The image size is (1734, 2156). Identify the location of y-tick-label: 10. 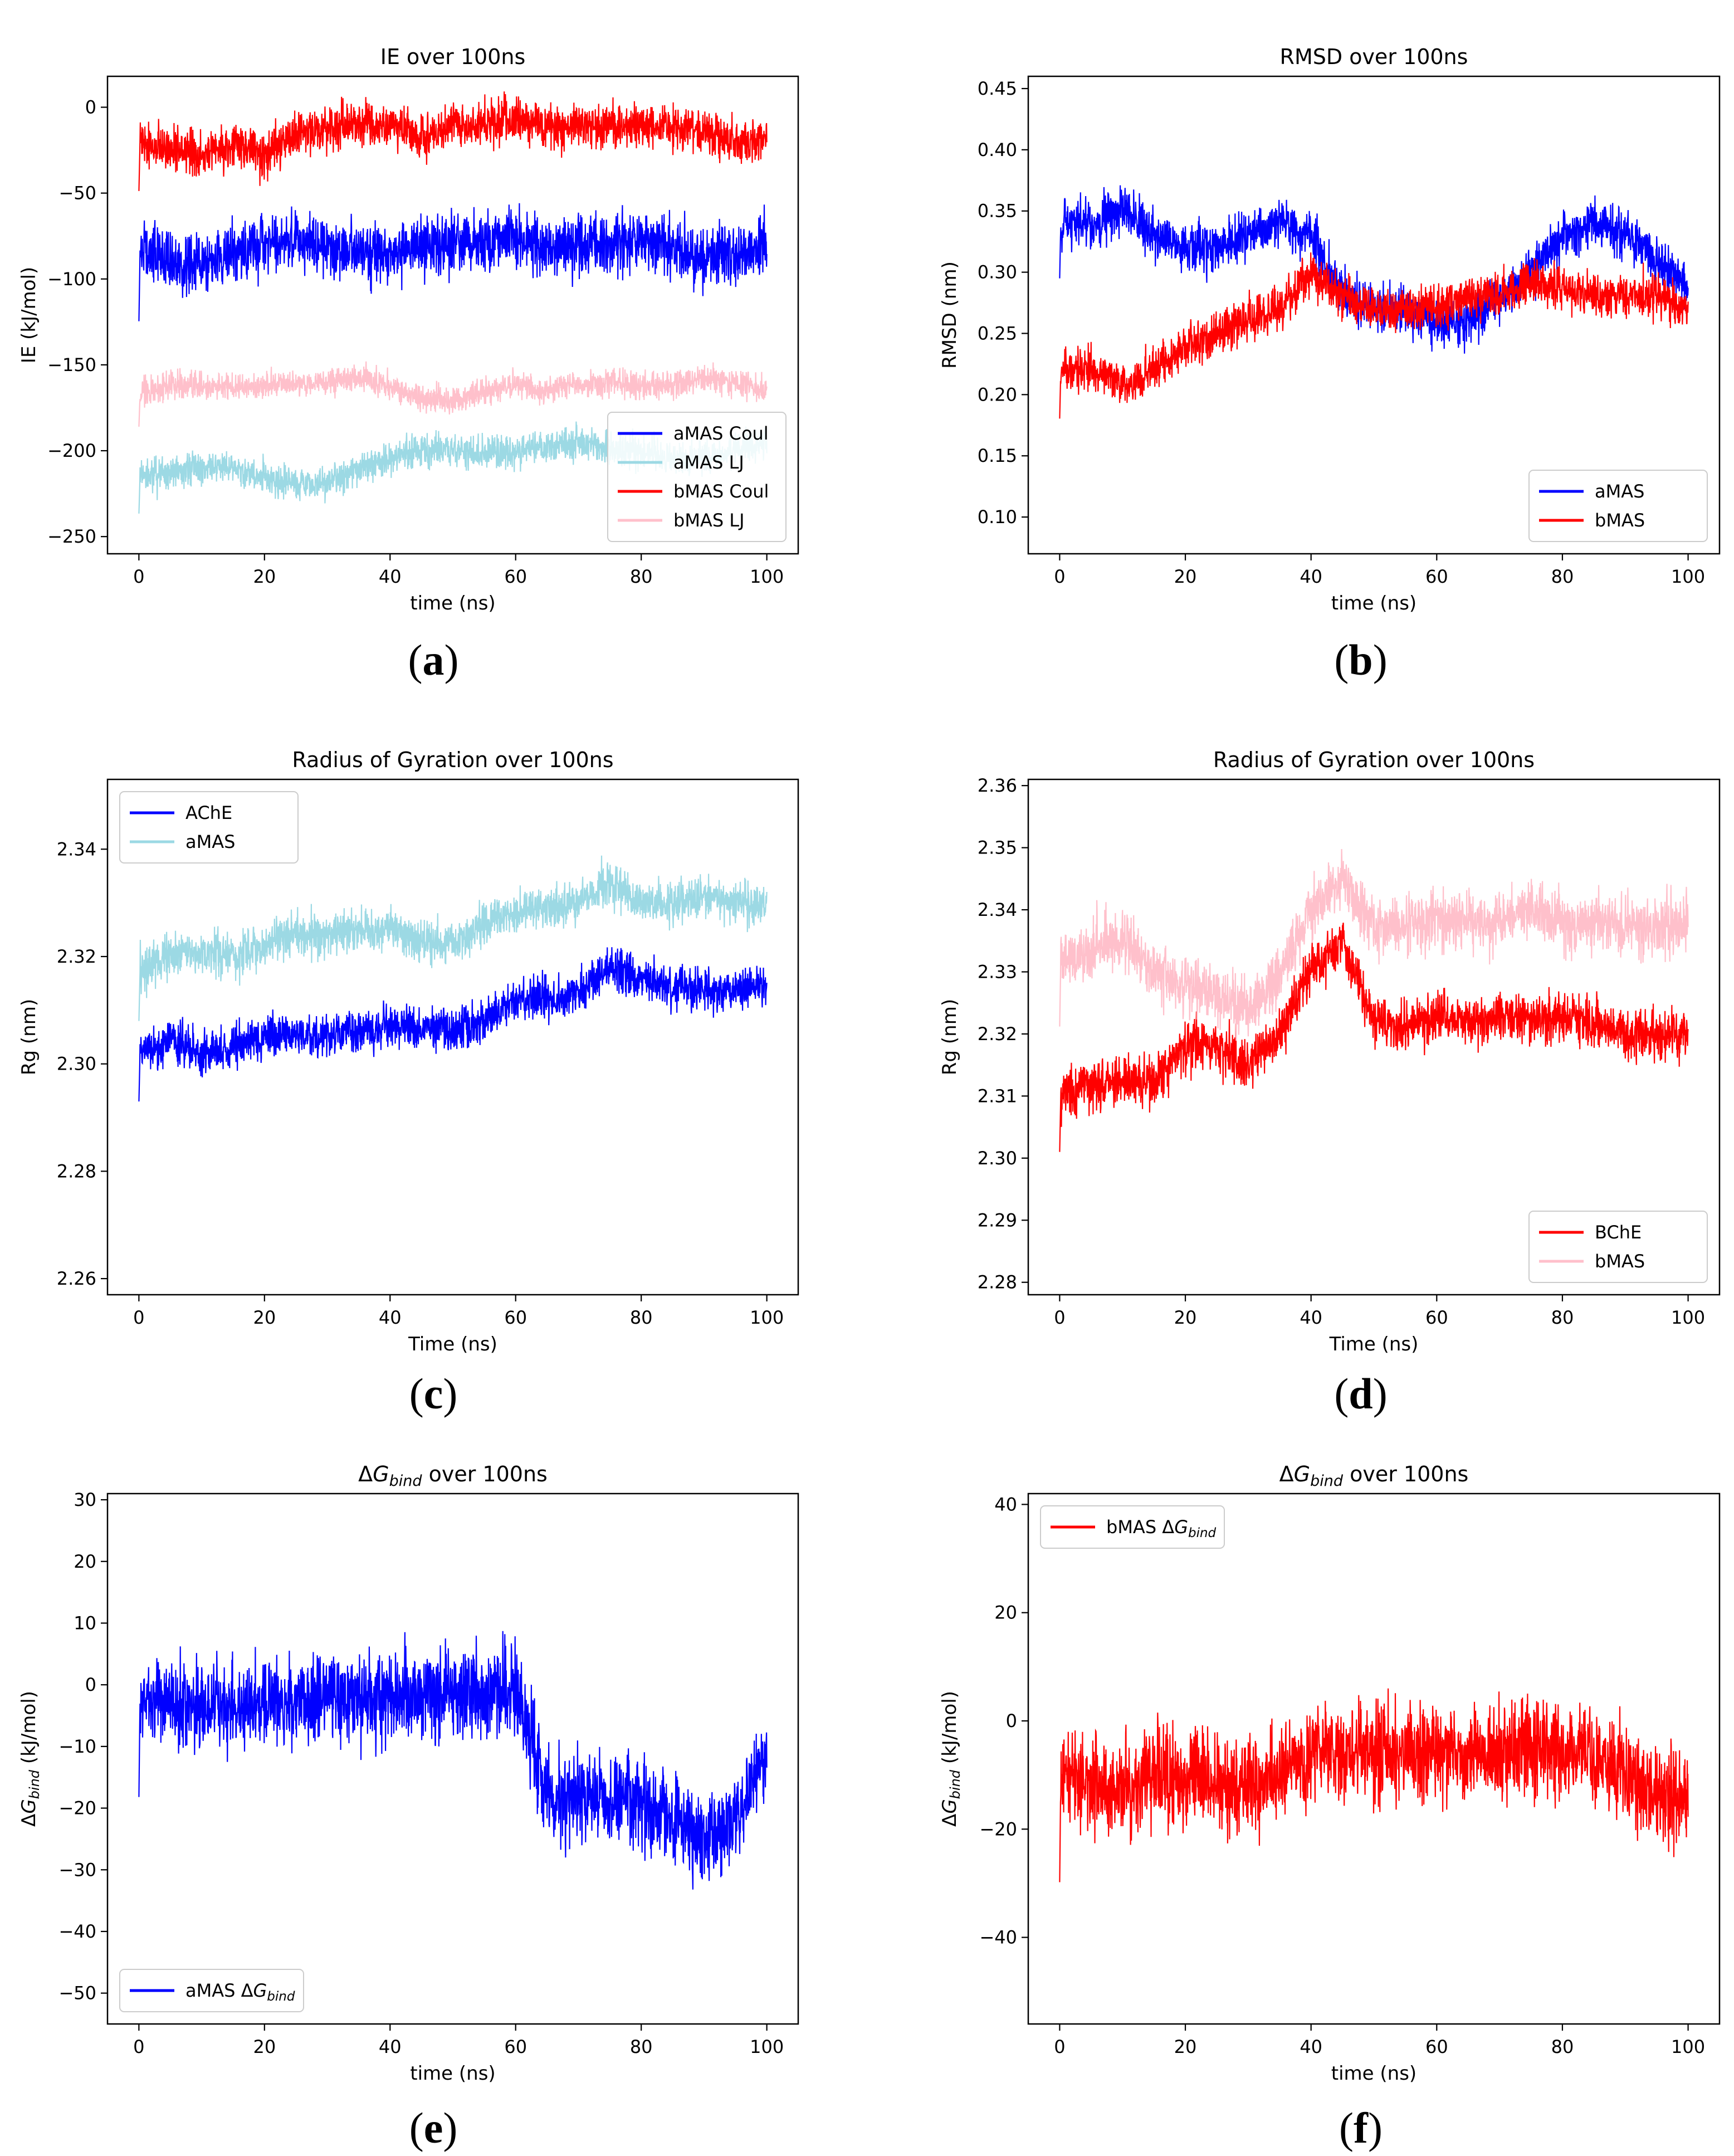
(85, 1622).